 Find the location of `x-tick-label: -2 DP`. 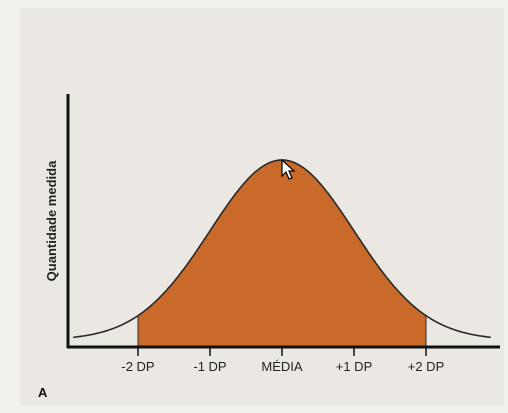

x-tick-label: -2 DP is located at coordinates (137, 366).